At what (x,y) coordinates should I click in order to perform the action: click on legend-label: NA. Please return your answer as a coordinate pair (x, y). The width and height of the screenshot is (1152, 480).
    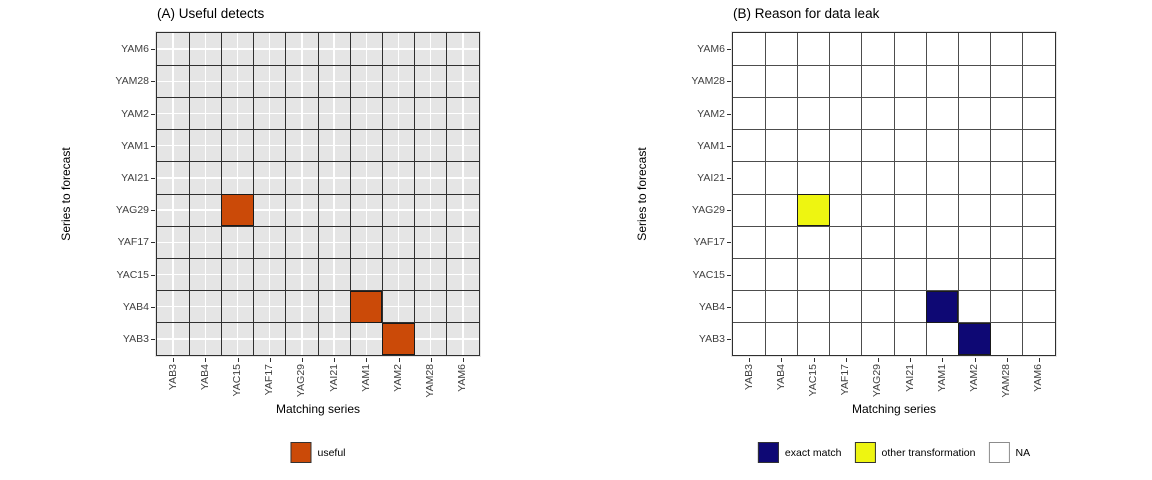
    Looking at the image, I should click on (1023, 452).